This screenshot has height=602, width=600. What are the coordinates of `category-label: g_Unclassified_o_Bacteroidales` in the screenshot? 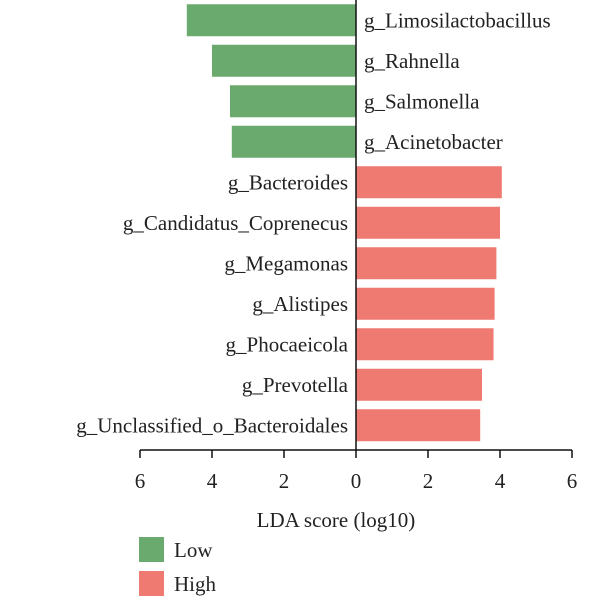 It's located at (212, 425).